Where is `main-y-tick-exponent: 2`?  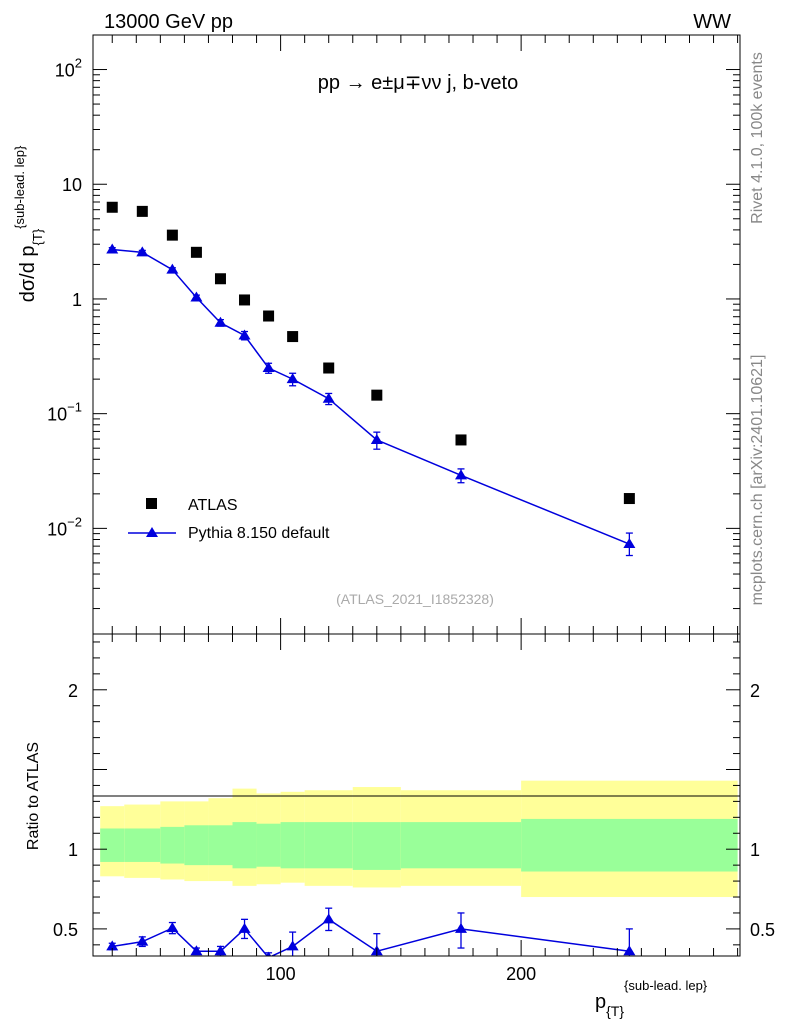
main-y-tick-exponent: 2 is located at coordinates (78, 63).